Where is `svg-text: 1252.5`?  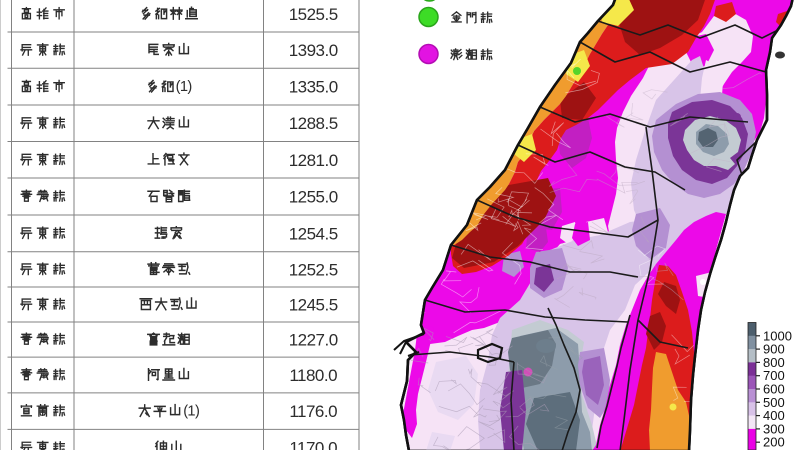
svg-text: 1252.5 is located at coordinates (313, 269).